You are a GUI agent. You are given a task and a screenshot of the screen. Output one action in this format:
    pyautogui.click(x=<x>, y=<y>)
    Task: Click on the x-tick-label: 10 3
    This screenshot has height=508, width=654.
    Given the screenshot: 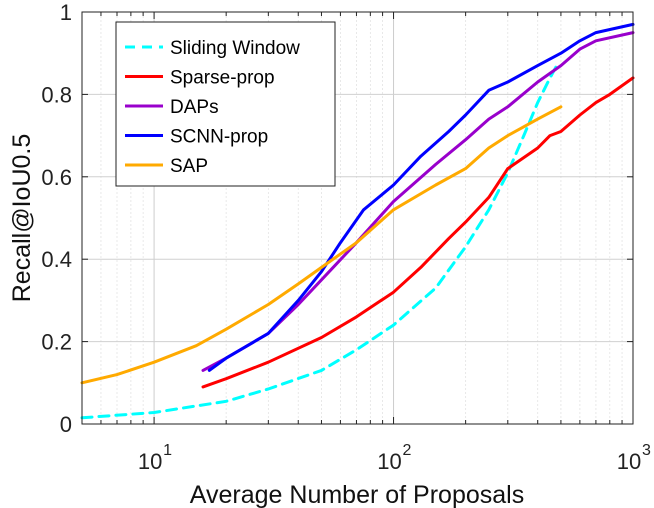 What is the action you would take?
    pyautogui.click(x=634, y=458)
    